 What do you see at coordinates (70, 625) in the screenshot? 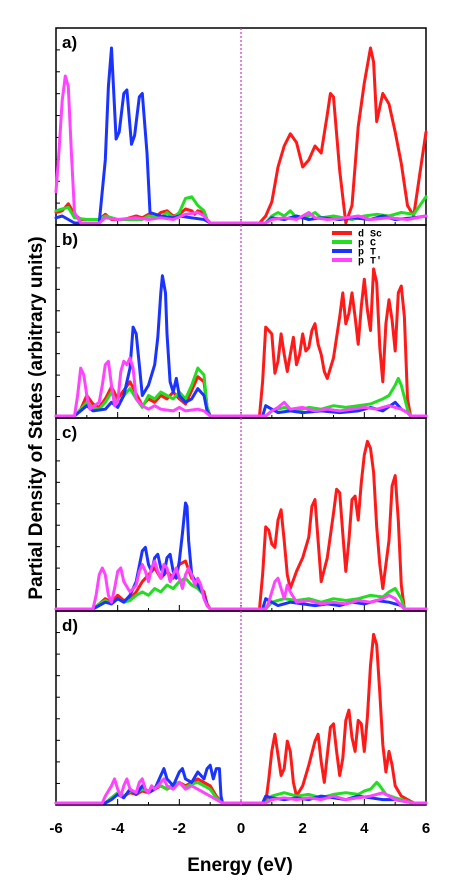
I see `panel-label: d)` at bounding box center [70, 625].